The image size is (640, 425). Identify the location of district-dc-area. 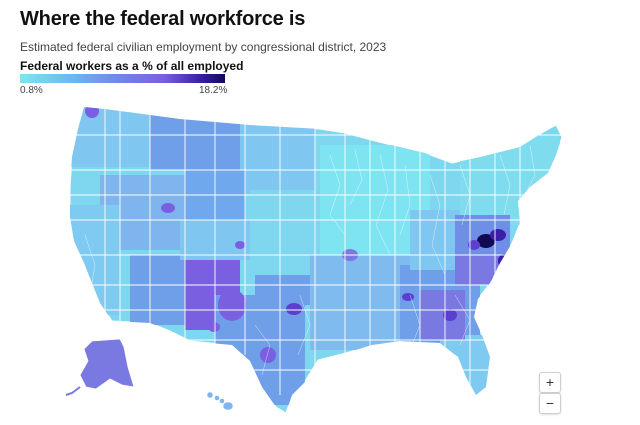
(486, 241).